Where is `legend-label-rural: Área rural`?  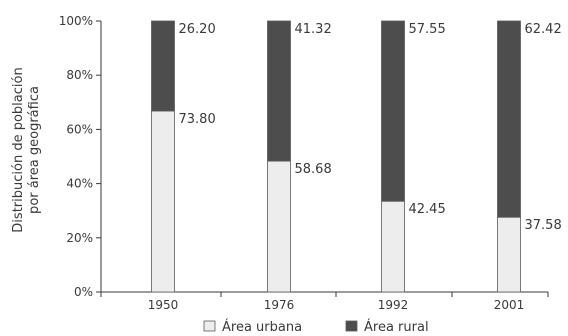
legend-label-rural: Área rural is located at coordinates (396, 327).